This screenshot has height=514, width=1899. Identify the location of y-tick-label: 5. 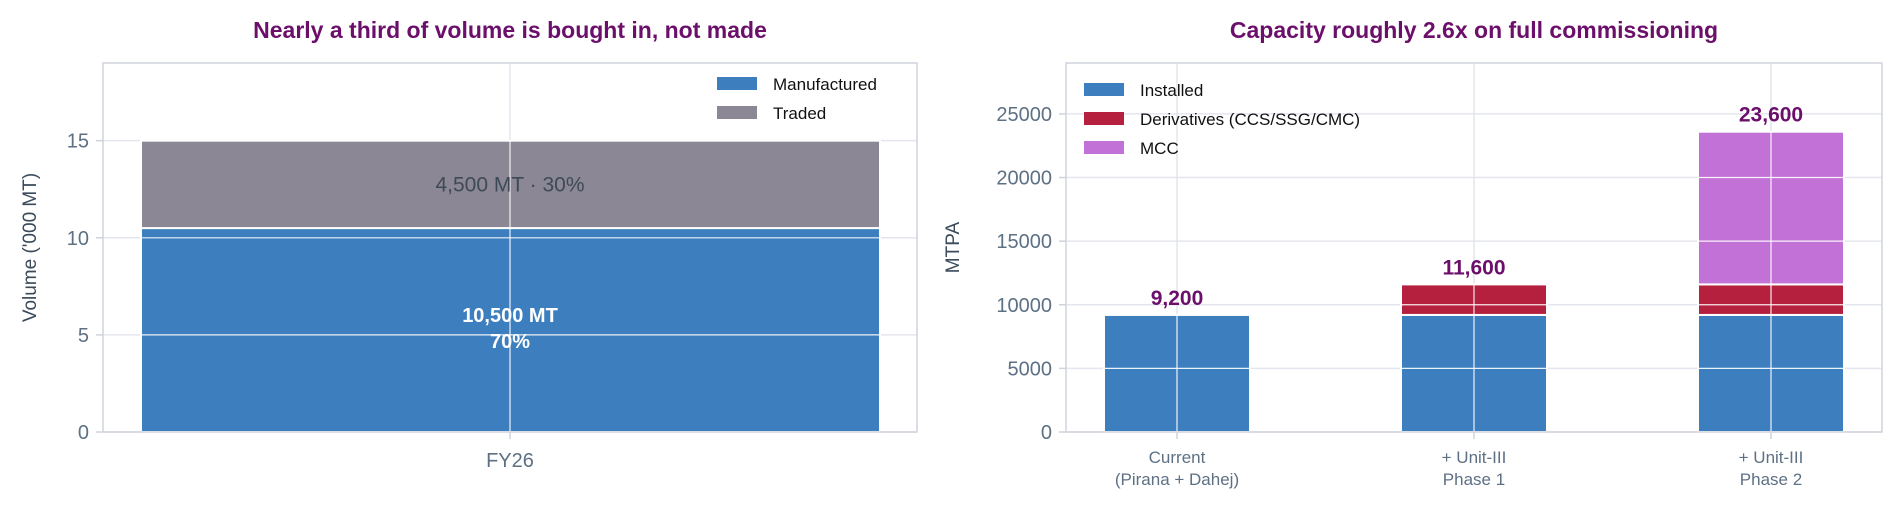
(83, 336).